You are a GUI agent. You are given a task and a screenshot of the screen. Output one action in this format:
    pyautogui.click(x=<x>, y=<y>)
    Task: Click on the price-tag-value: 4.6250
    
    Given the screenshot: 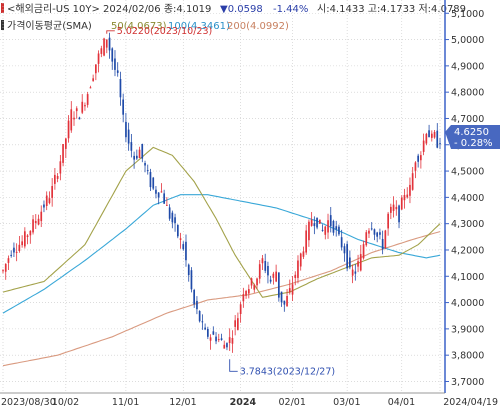 What is the action you would take?
    pyautogui.click(x=471, y=132)
    